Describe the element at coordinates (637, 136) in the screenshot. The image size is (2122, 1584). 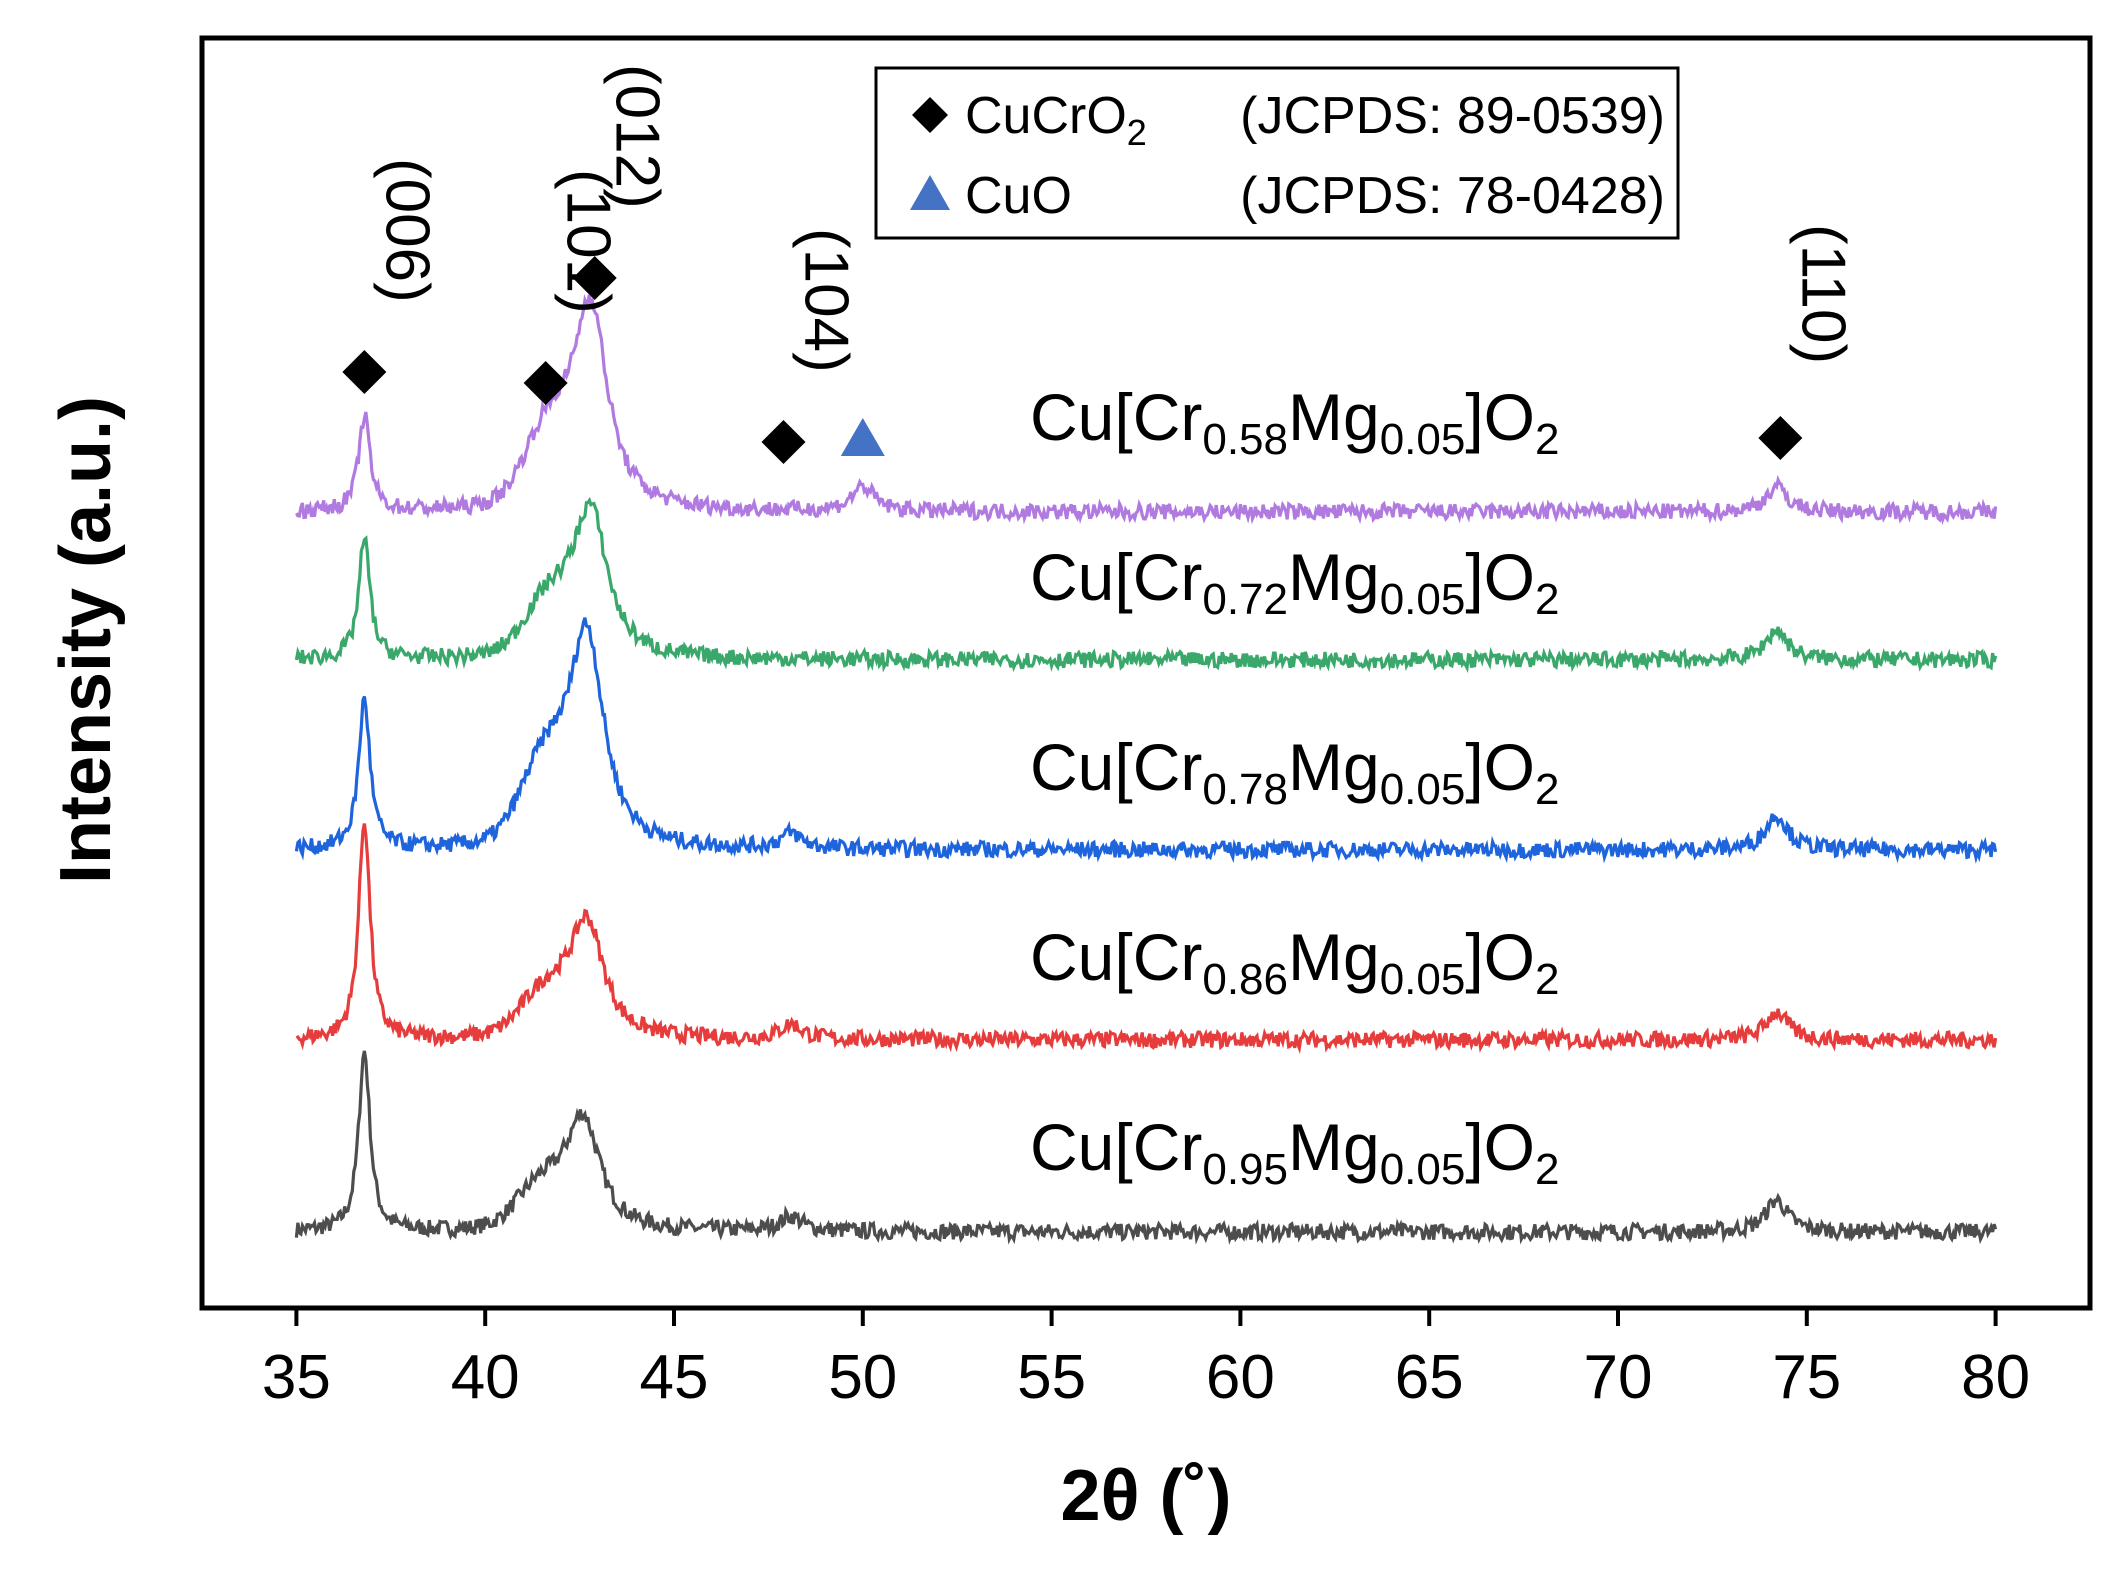
I see `hkl-label: (012)` at that location.